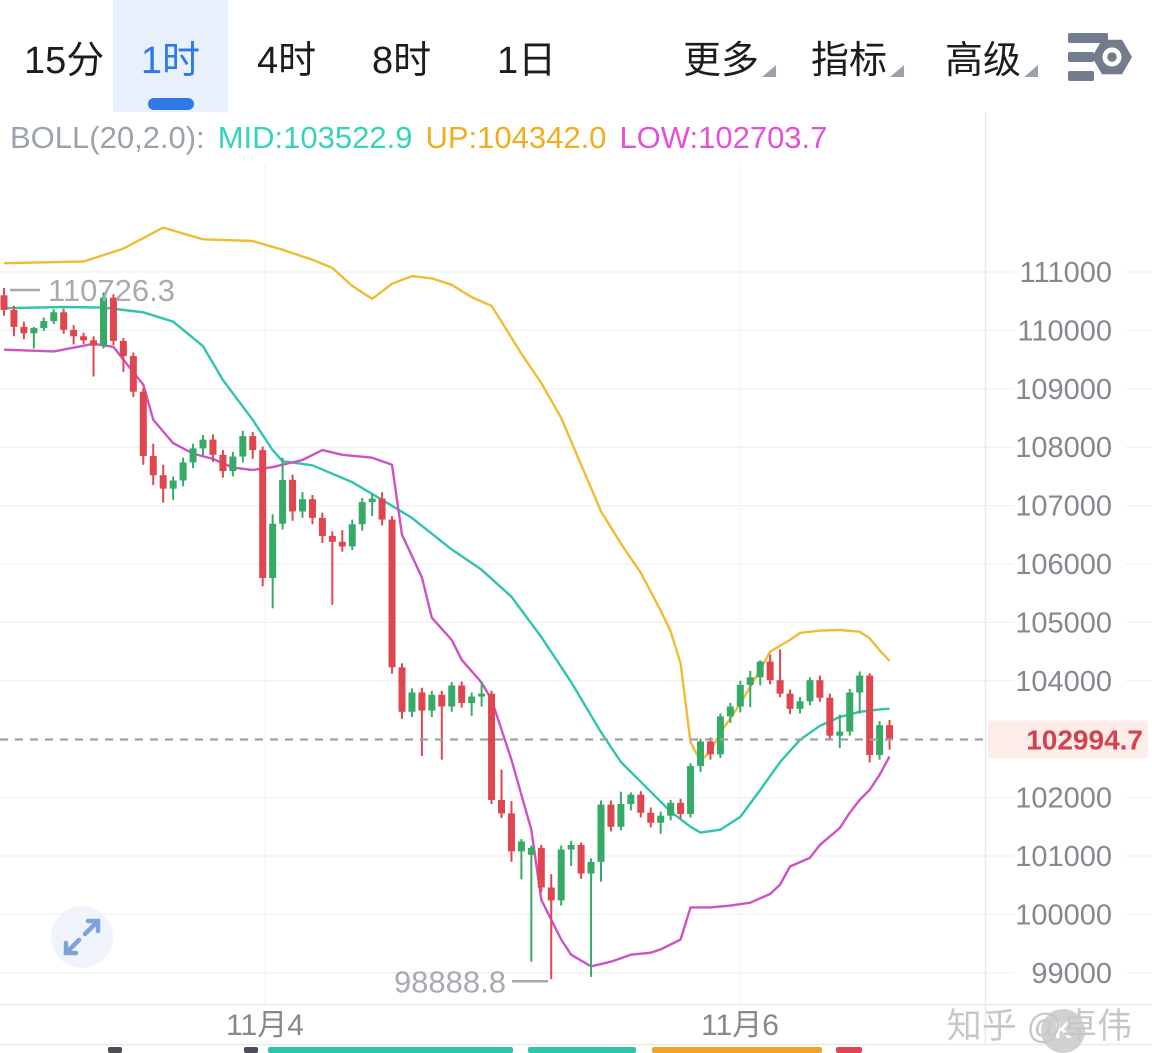 The image size is (1152, 1053). Describe the element at coordinates (740, 1025) in the screenshot. I see `x-axis-tick-label: 11月6` at that location.